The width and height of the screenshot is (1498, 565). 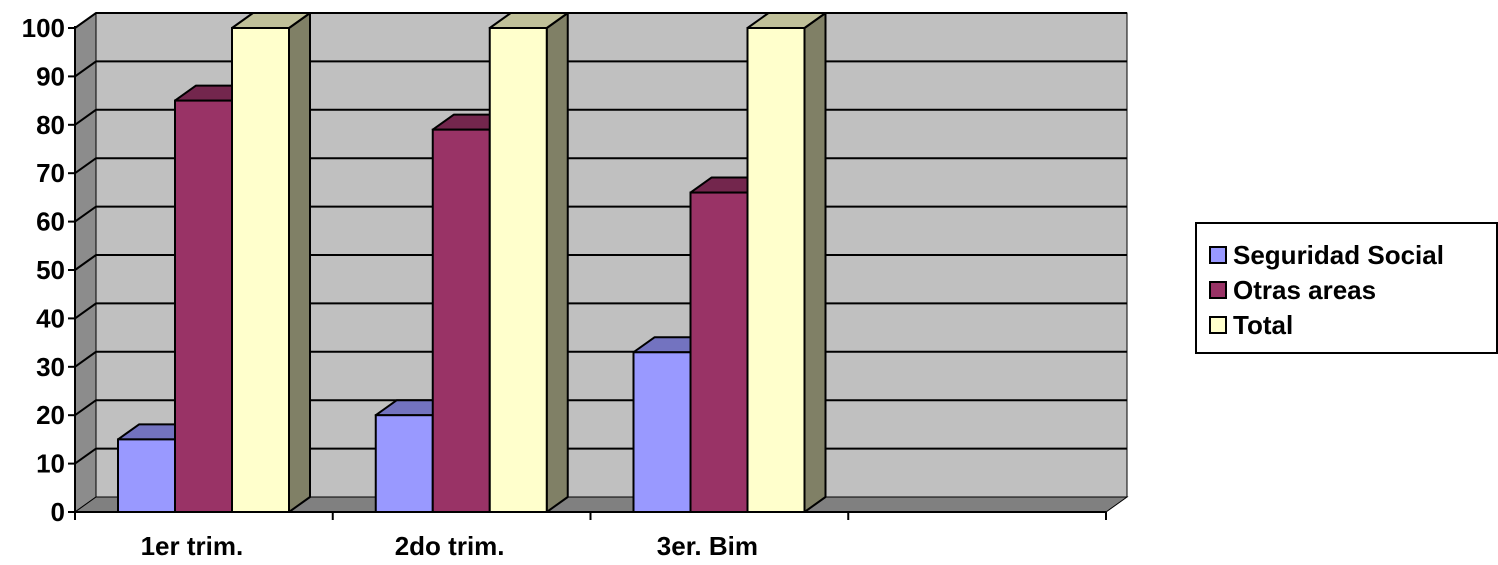 I want to click on y-tick-label: 10, so click(x=50, y=464).